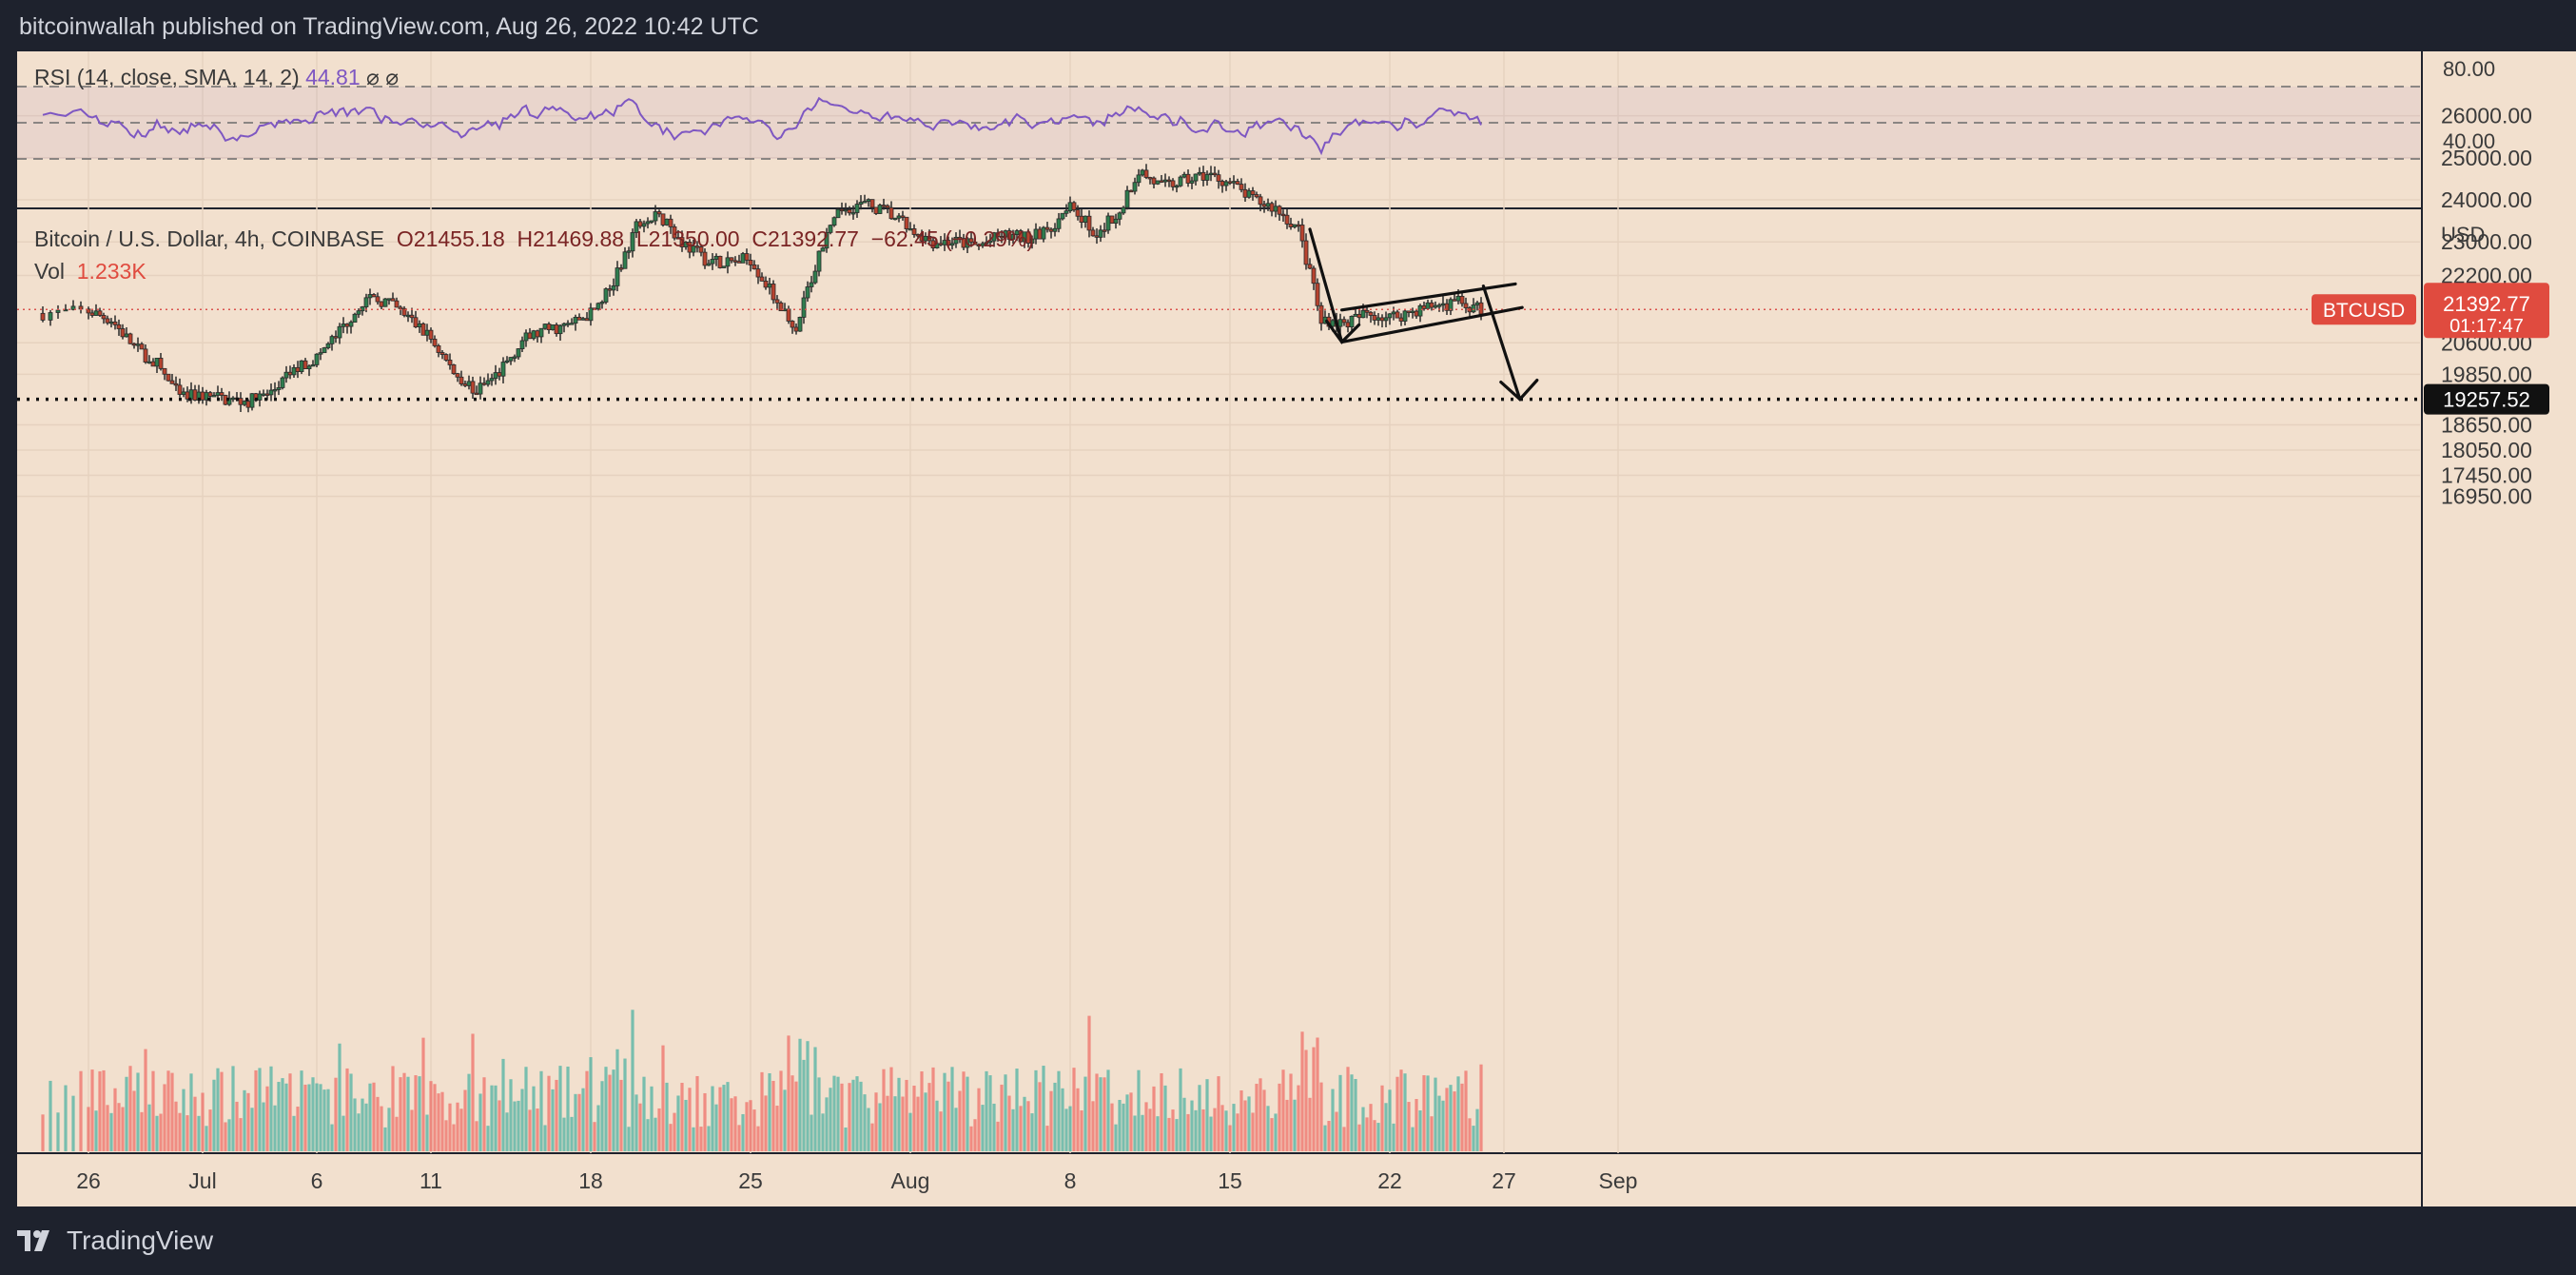  Describe the element at coordinates (115, 1241) in the screenshot. I see `tradingview-logo: TradingView` at that location.